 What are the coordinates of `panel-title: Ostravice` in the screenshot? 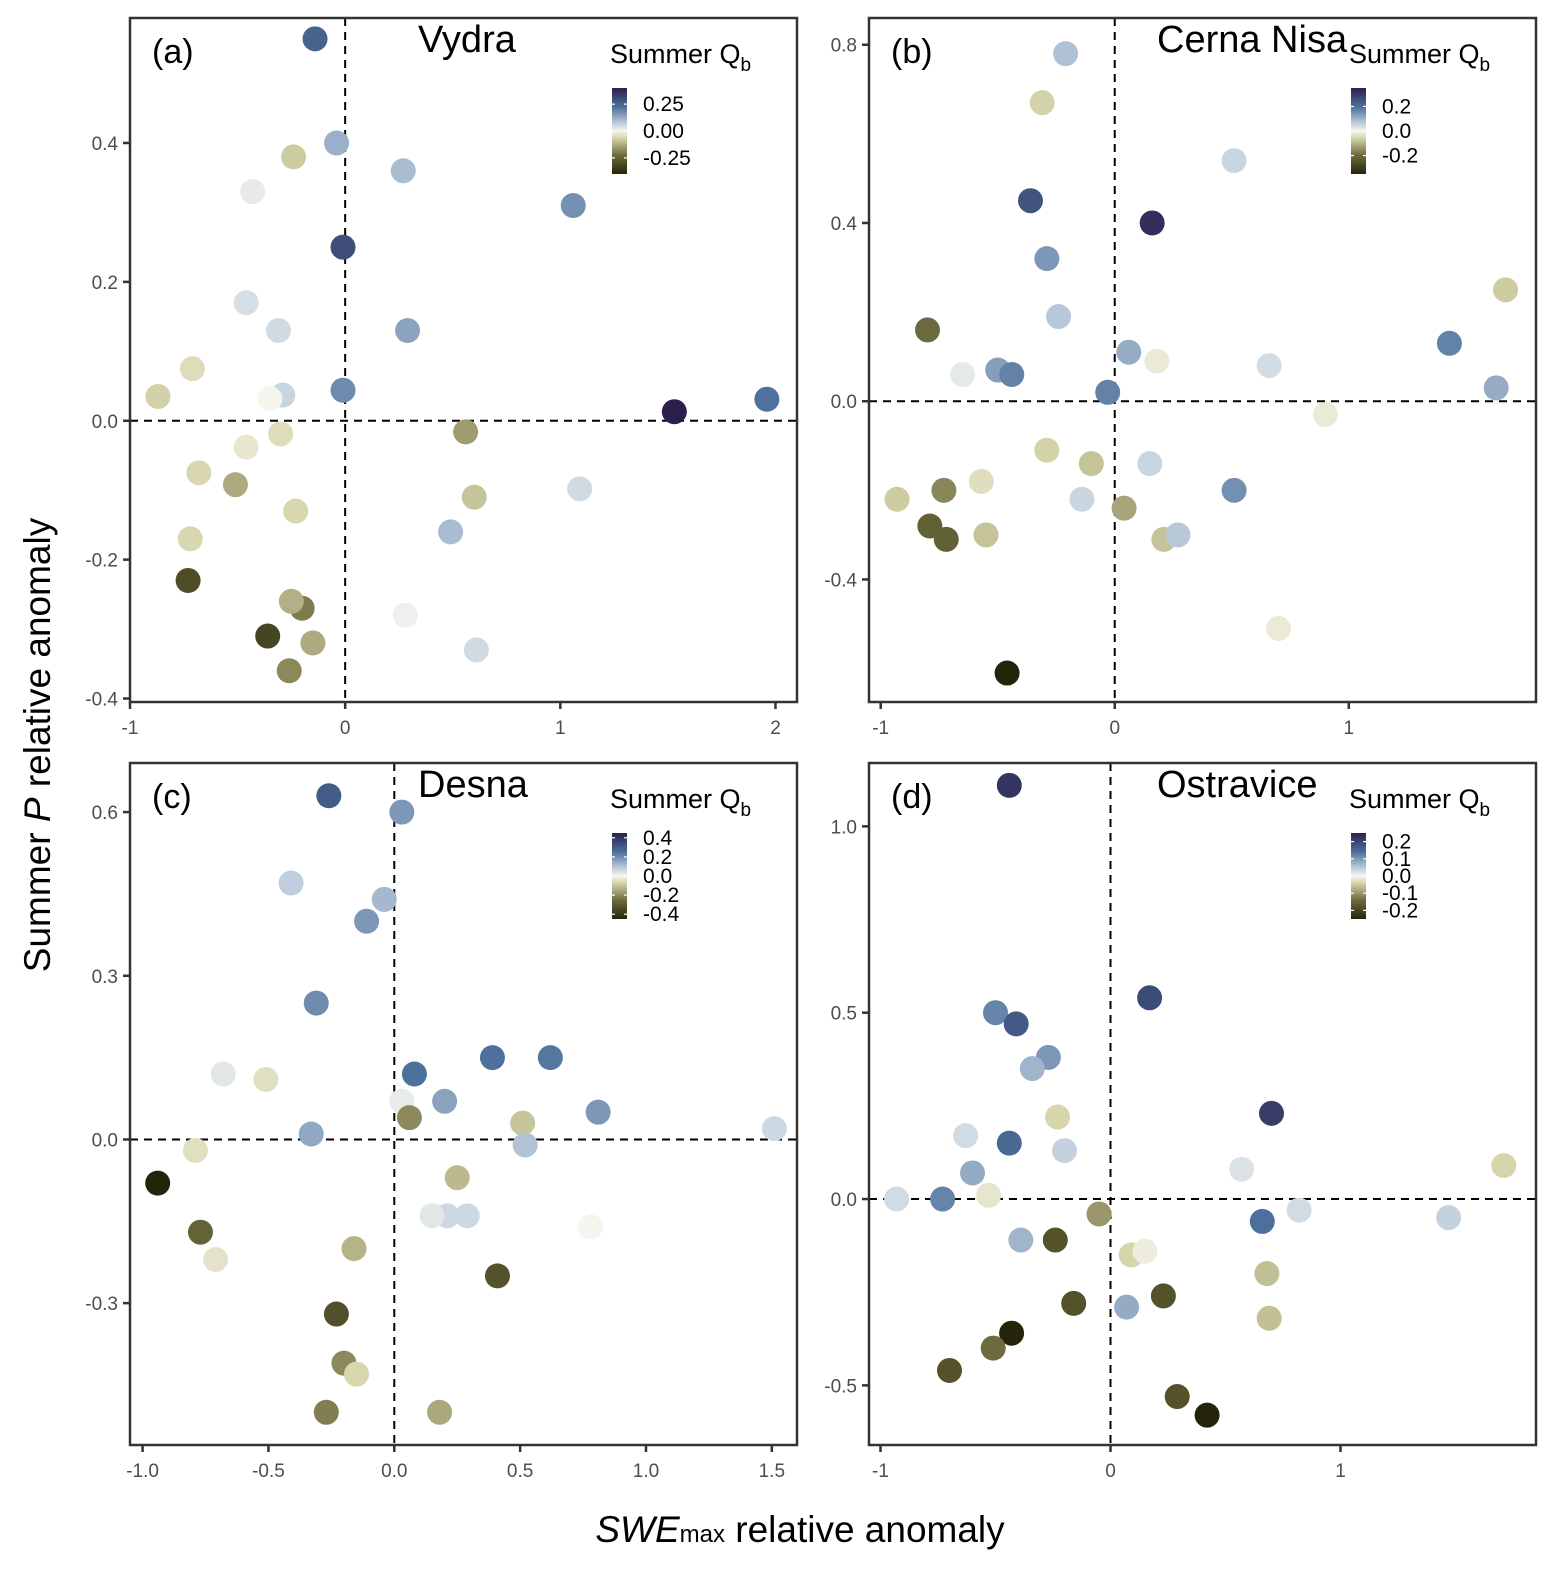 It's located at (1237, 785).